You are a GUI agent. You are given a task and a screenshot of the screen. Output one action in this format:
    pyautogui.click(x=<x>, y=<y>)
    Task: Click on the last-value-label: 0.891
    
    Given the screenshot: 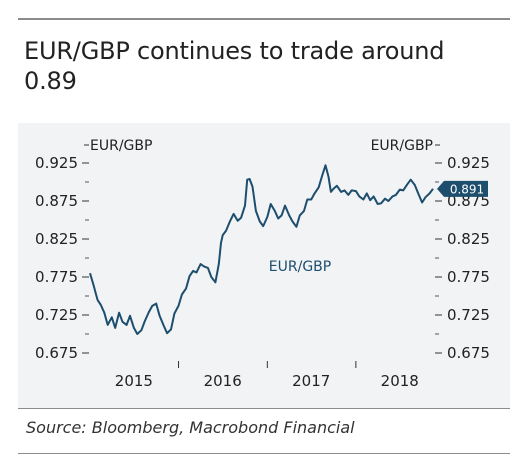 What is the action you would take?
    pyautogui.click(x=467, y=189)
    